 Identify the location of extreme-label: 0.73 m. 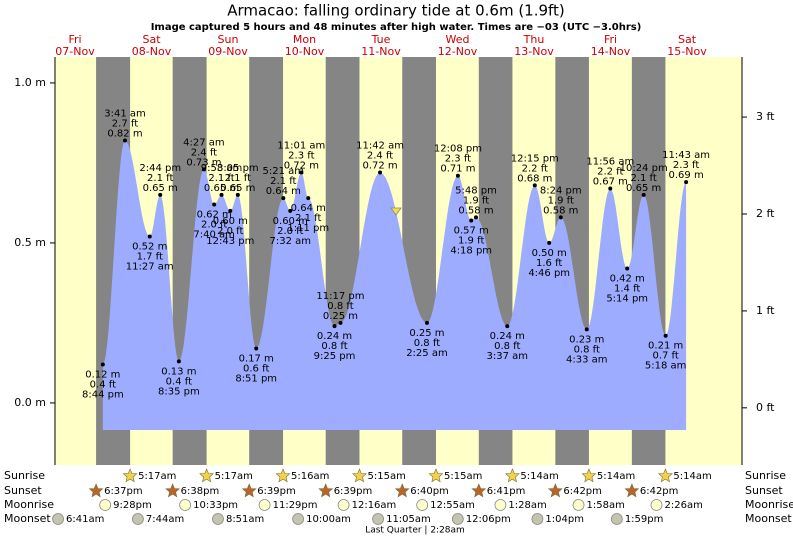
(203, 162).